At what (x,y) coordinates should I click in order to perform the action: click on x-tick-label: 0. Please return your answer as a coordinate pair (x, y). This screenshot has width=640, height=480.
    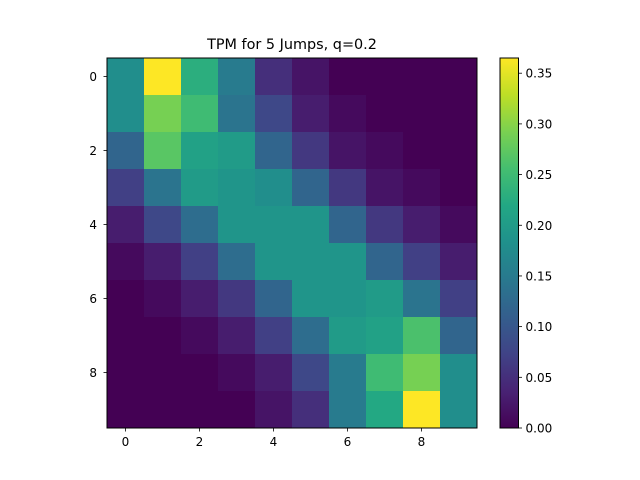
    Looking at the image, I should click on (126, 442).